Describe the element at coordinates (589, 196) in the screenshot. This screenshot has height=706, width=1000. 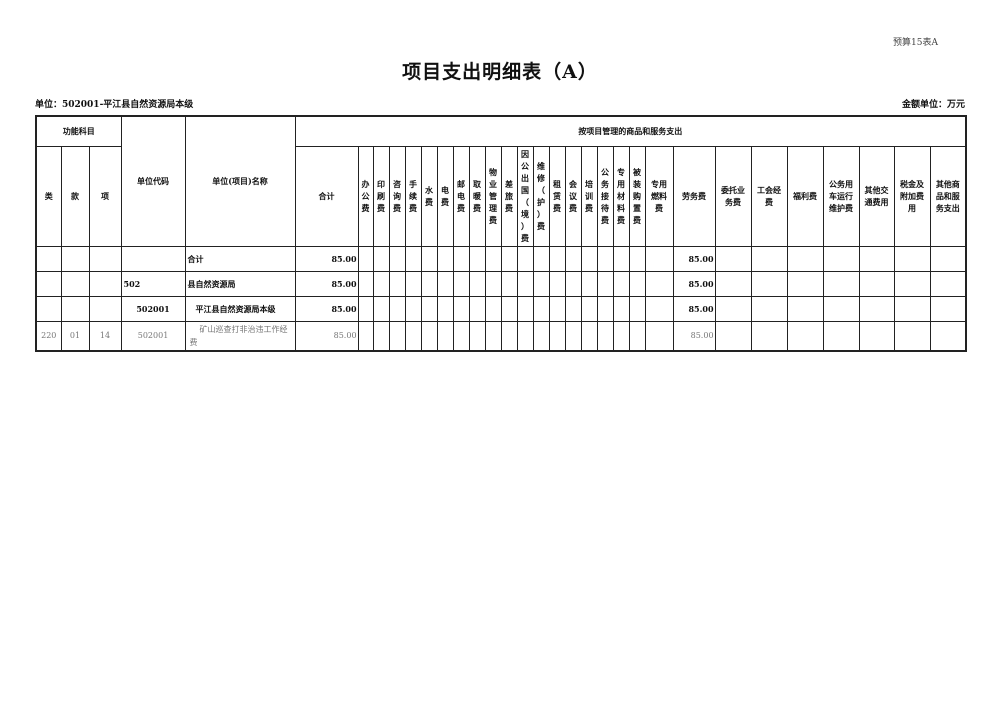
I see `header-expense-column: 培训费` at that location.